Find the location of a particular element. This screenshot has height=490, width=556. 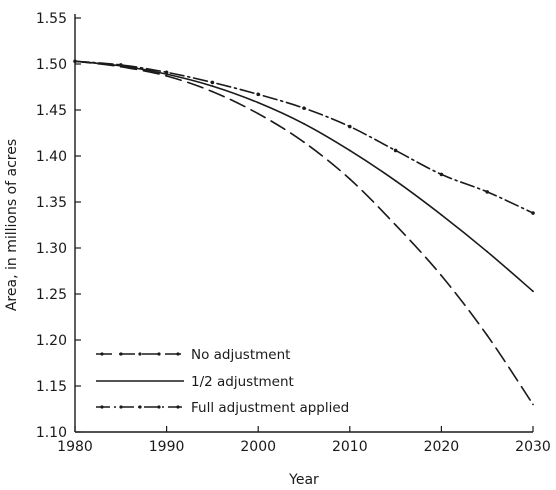

y-tick-label: 1.15 is located at coordinates (51, 387).